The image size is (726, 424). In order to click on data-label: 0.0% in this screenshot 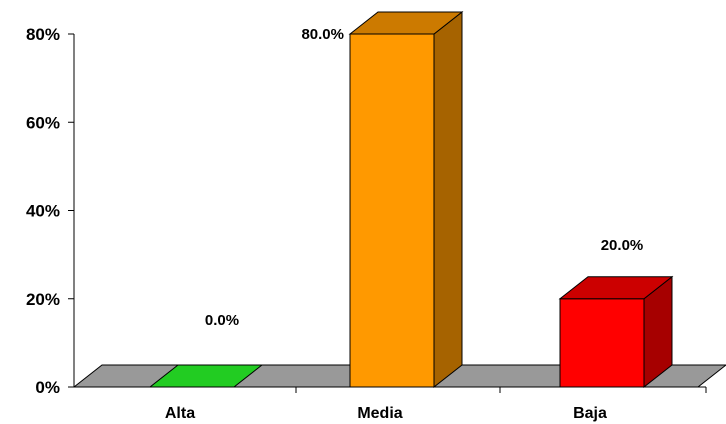, I will do `click(222, 320)`.